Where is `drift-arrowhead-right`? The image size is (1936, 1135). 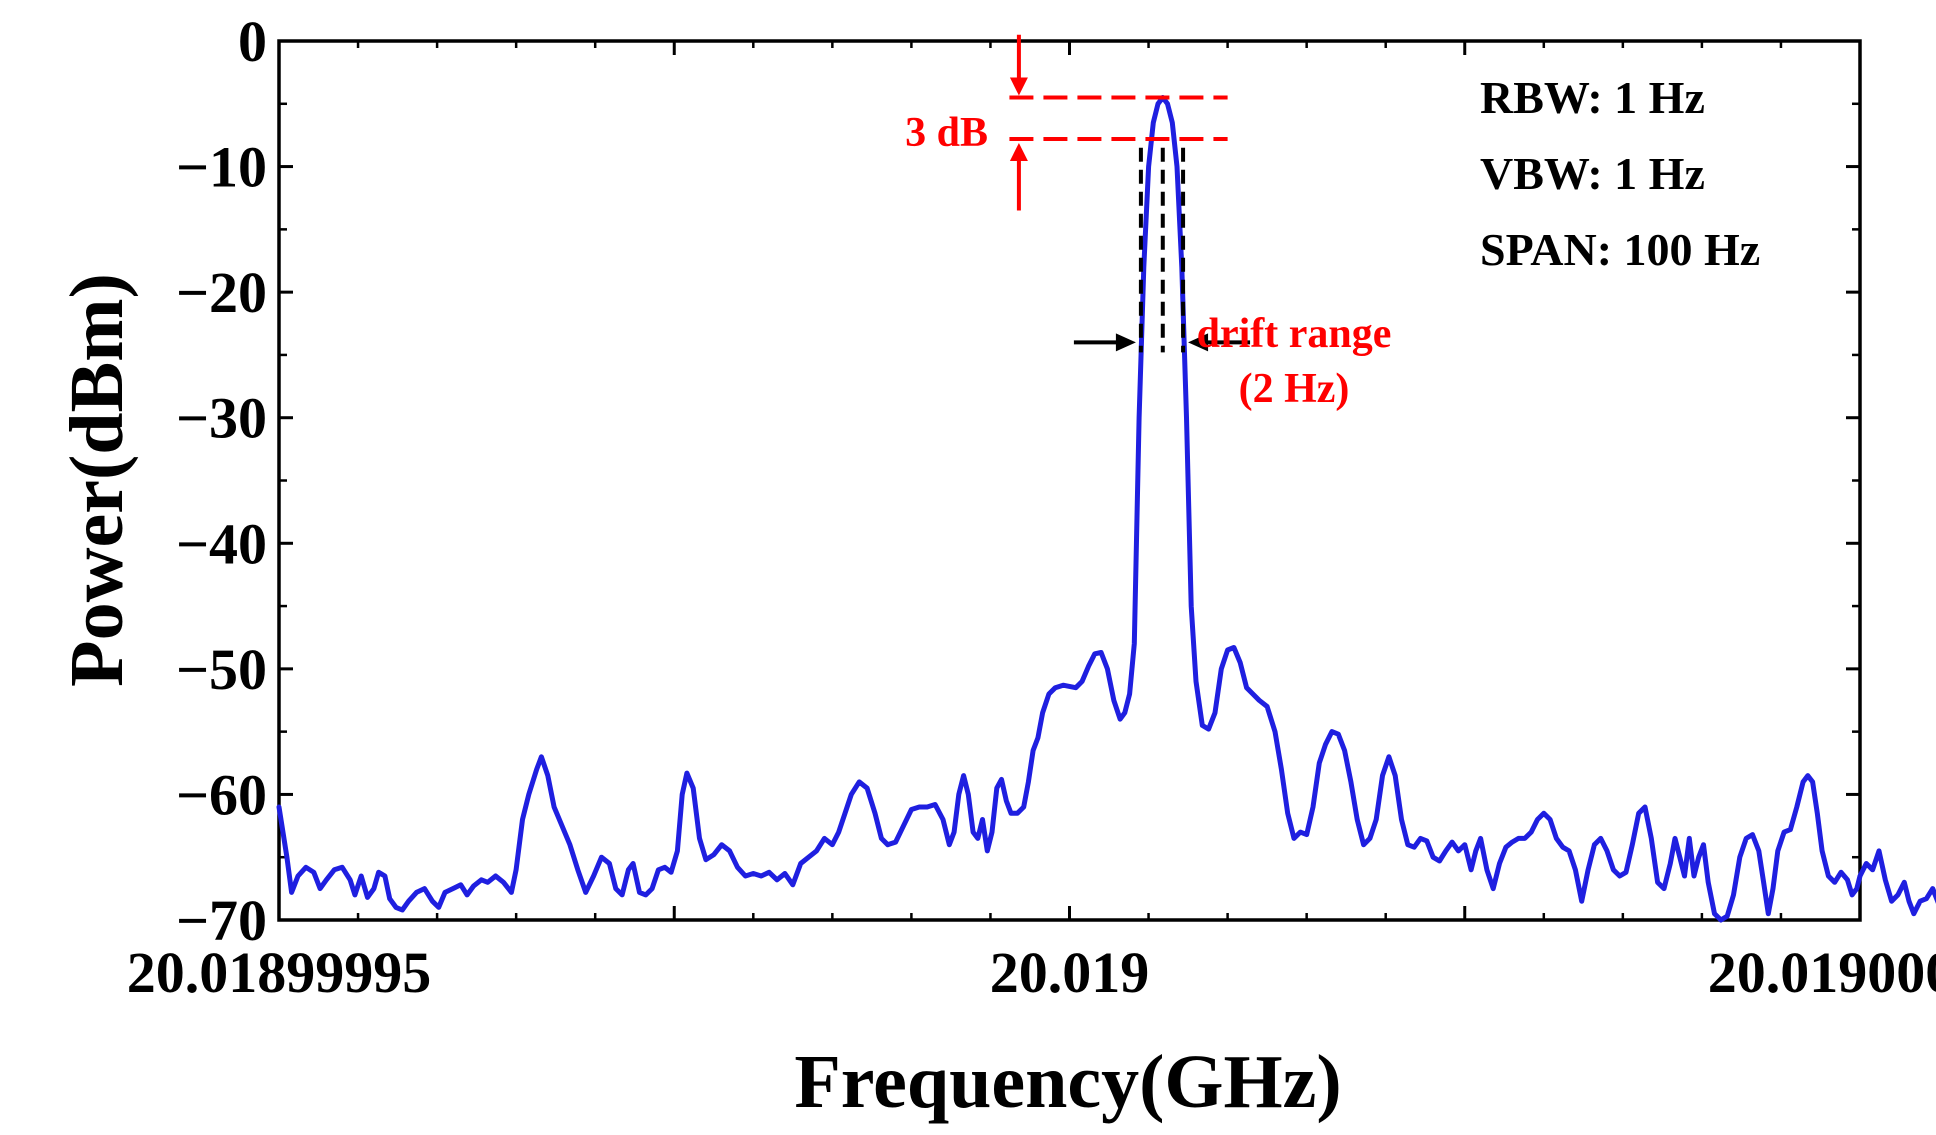
drift-arrowhead-right is located at coordinates (1198, 342).